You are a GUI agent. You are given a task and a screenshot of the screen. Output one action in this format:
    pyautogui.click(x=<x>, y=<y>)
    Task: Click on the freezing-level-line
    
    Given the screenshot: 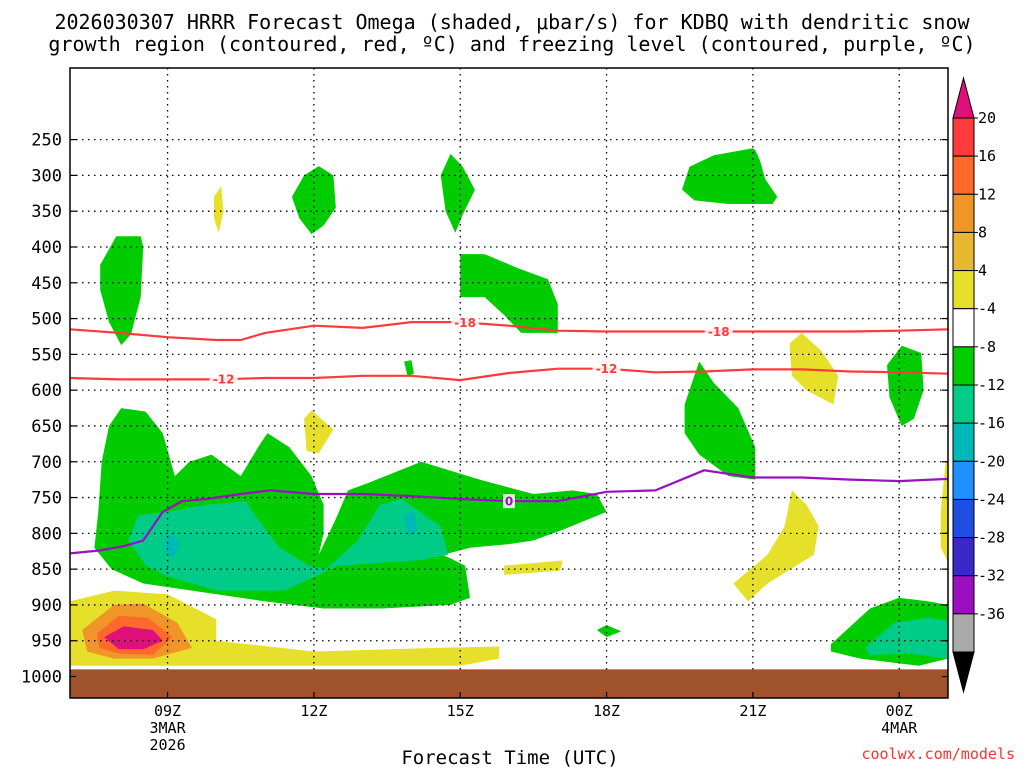 What is the action you would take?
    pyautogui.click(x=509, y=512)
    